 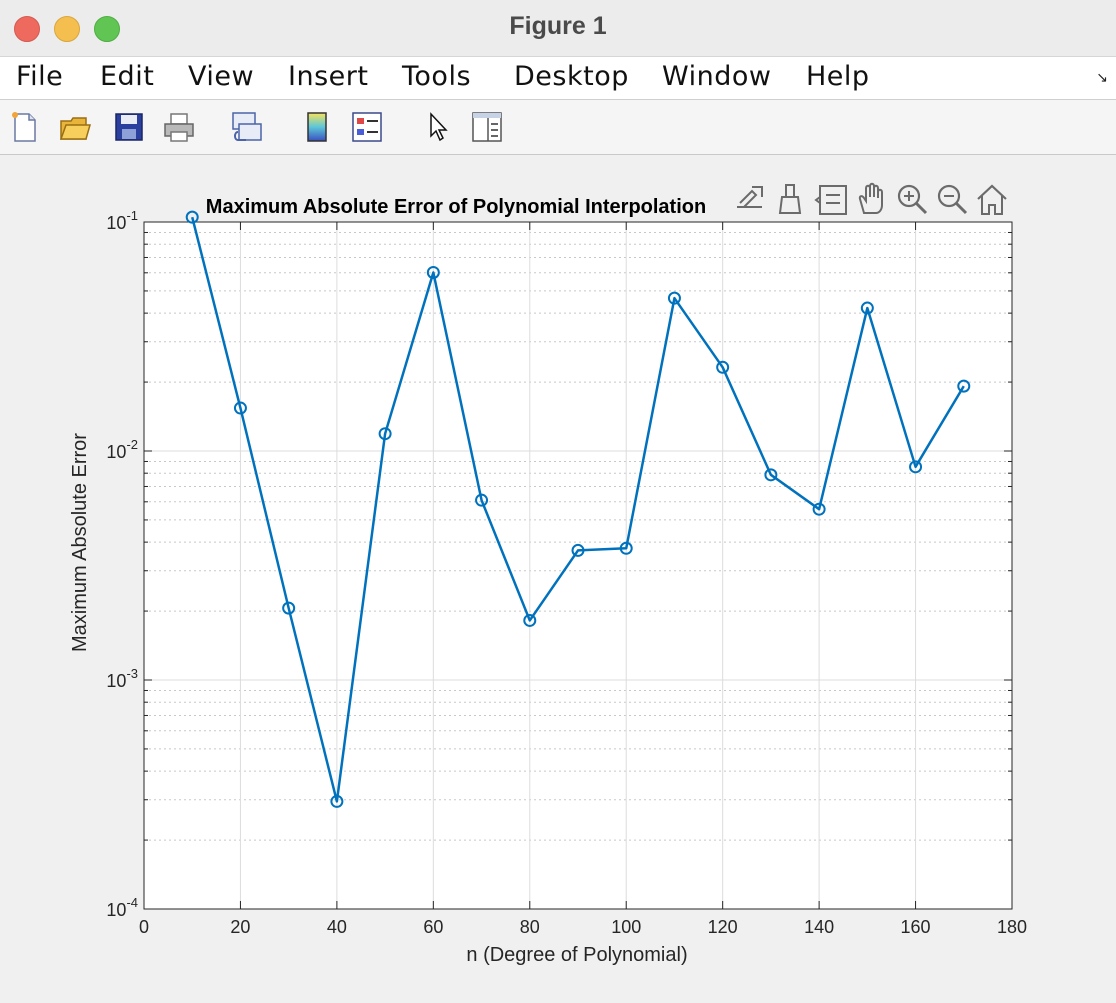 What do you see at coordinates (75, 127) in the screenshot?
I see `open-file-icon` at bounding box center [75, 127].